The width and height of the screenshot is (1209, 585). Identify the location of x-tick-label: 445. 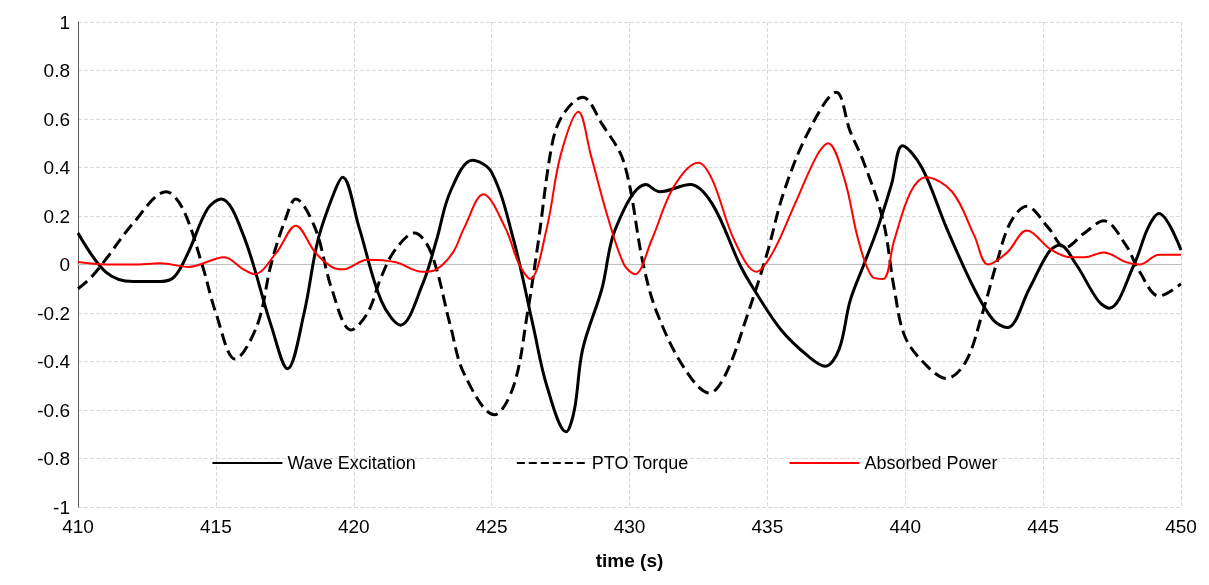
(1043, 526).